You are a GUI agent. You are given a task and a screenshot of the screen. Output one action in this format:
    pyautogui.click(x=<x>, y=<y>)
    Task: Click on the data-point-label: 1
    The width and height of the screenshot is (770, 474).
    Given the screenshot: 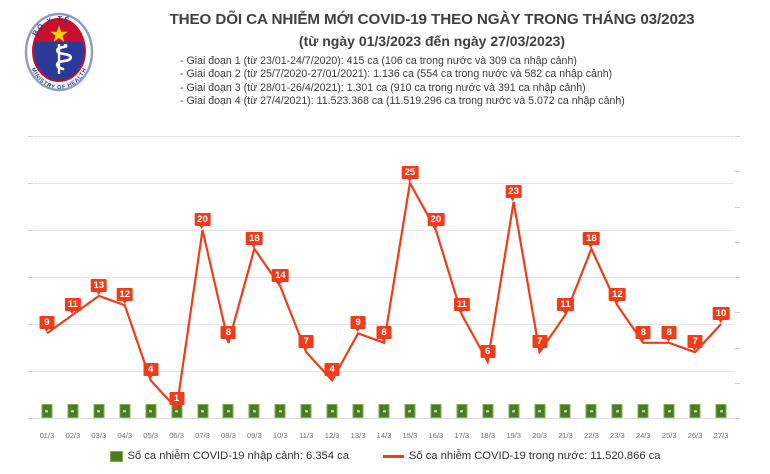 What is the action you would take?
    pyautogui.click(x=177, y=399)
    